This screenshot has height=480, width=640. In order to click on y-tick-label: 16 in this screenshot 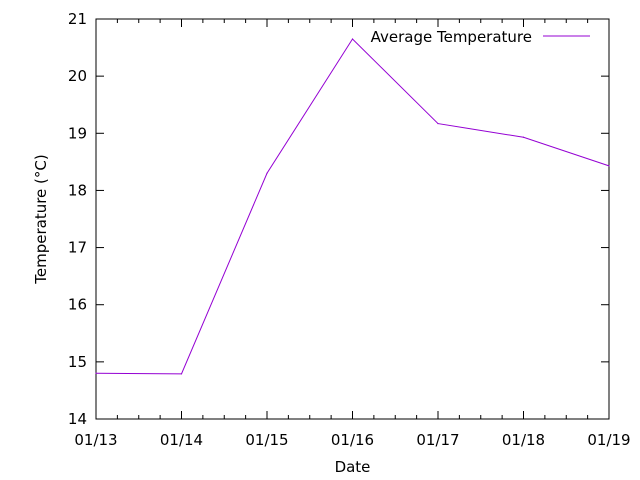, I will do `click(77, 305)`.